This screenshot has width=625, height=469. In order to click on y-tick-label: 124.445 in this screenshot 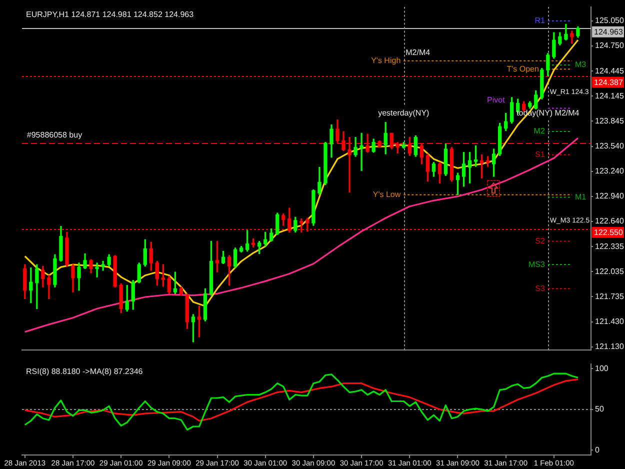, I will do `click(609, 71)`.